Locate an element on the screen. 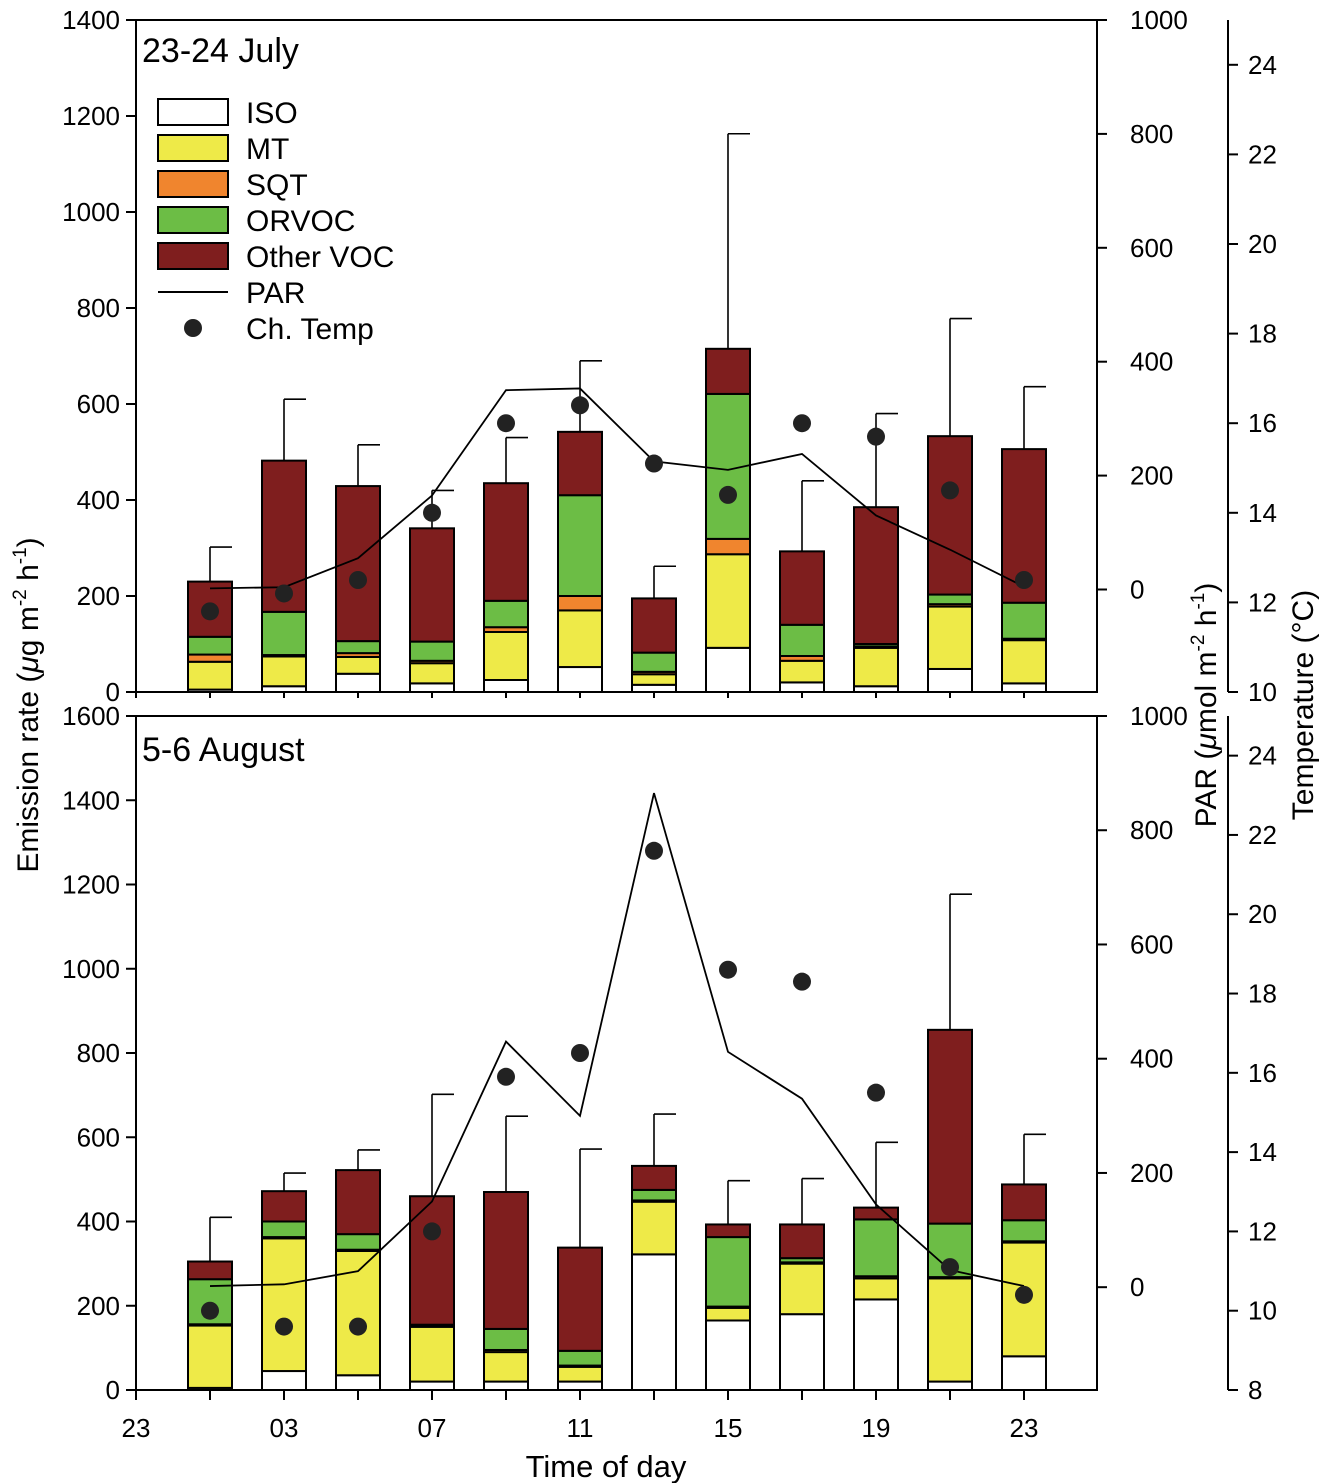 The width and height of the screenshot is (1327, 1483). temperature-tick-label: 20 is located at coordinates (1262, 914).